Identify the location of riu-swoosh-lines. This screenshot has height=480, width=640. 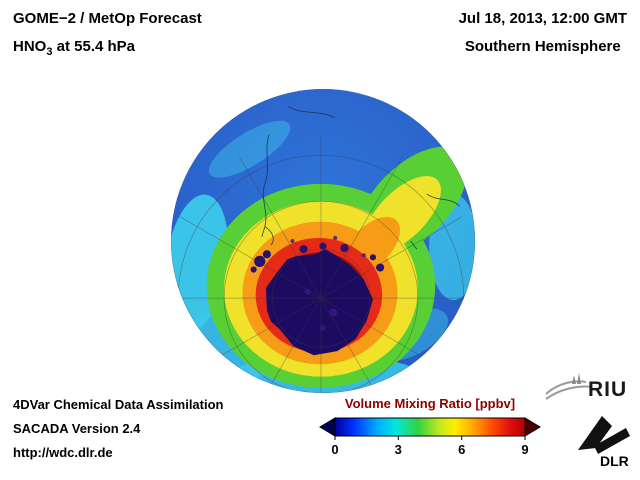
(569, 390).